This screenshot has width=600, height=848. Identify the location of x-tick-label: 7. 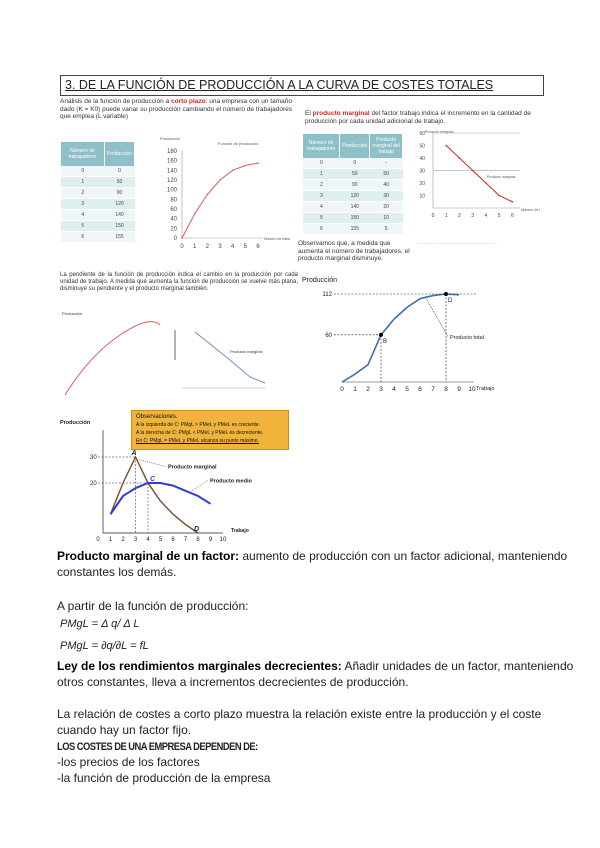
(186, 540).